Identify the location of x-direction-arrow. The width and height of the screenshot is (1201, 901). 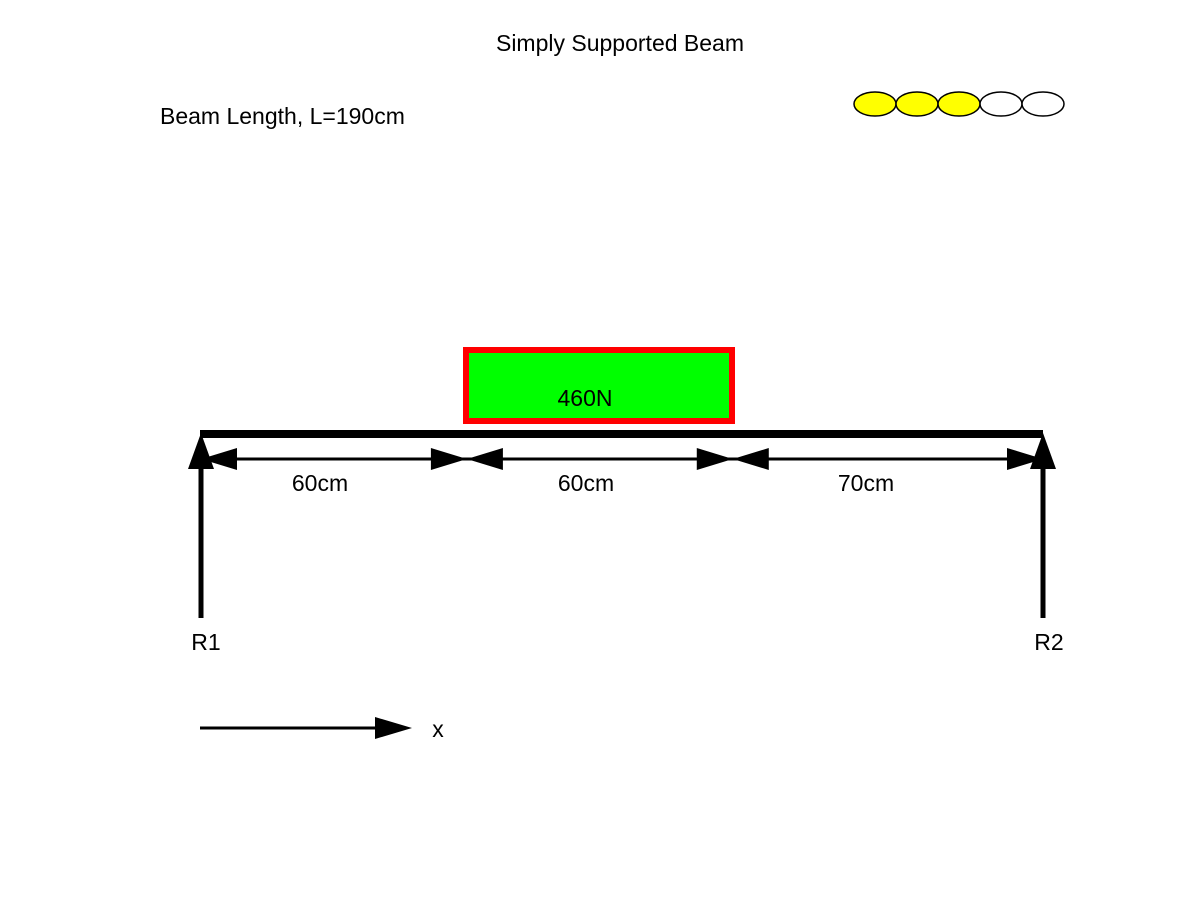
(306, 728).